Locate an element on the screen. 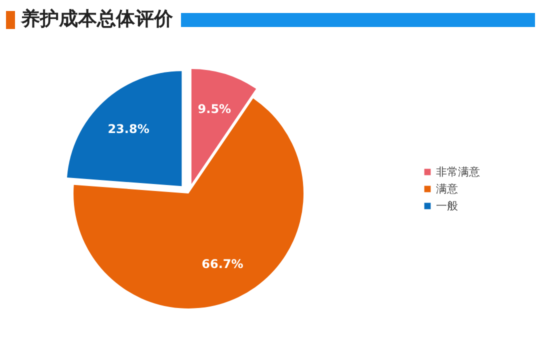 The image size is (550, 347). data-label: 9.5% is located at coordinates (215, 109).